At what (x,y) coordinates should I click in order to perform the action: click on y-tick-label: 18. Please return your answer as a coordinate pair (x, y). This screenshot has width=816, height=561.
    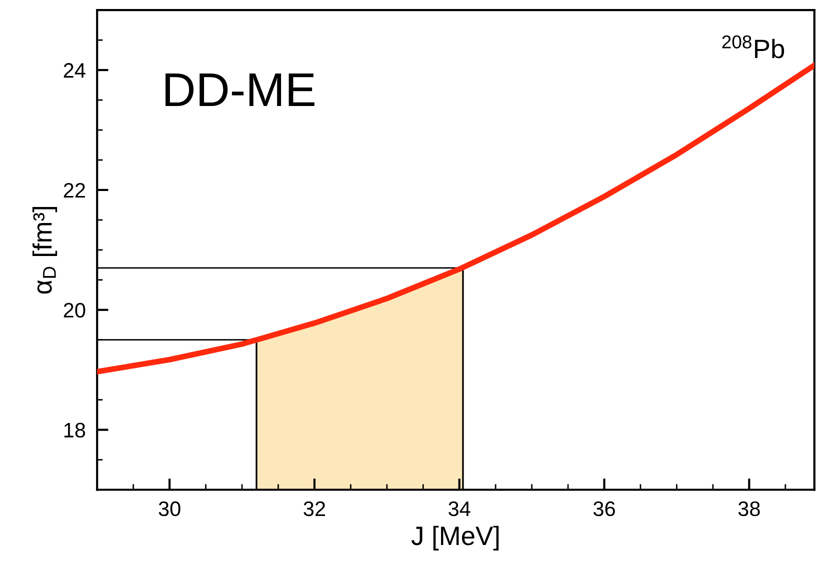
    Looking at the image, I should click on (75, 430).